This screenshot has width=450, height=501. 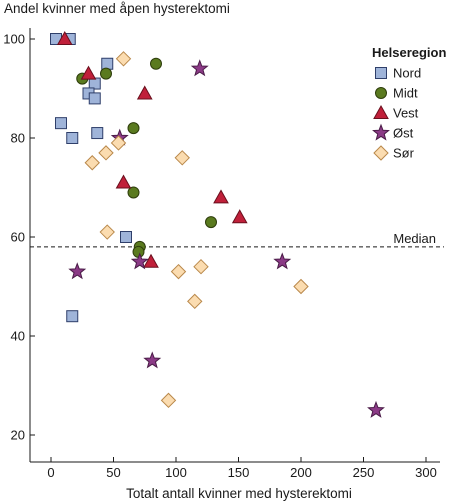 I want to click on legend: Helseregion Nord Midt Vest Øst Sør, so click(x=409, y=103).